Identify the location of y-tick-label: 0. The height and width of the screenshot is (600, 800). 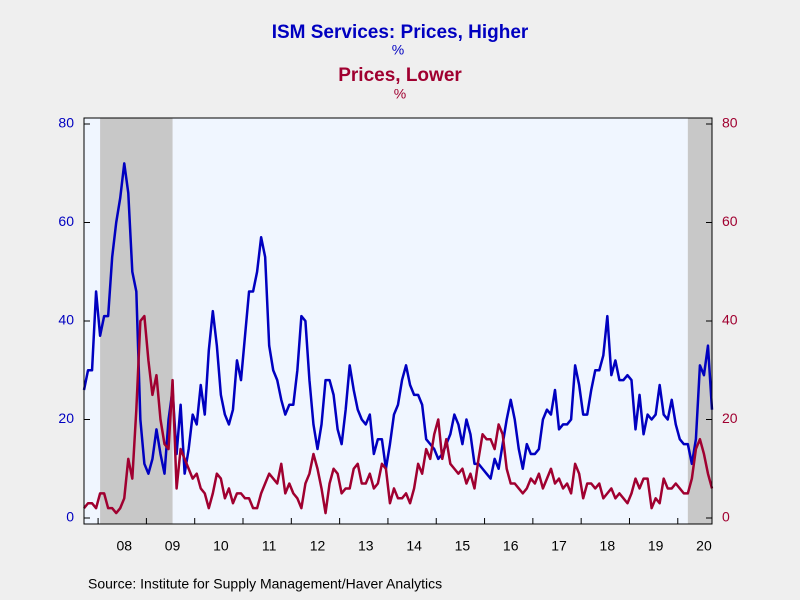
(70, 517).